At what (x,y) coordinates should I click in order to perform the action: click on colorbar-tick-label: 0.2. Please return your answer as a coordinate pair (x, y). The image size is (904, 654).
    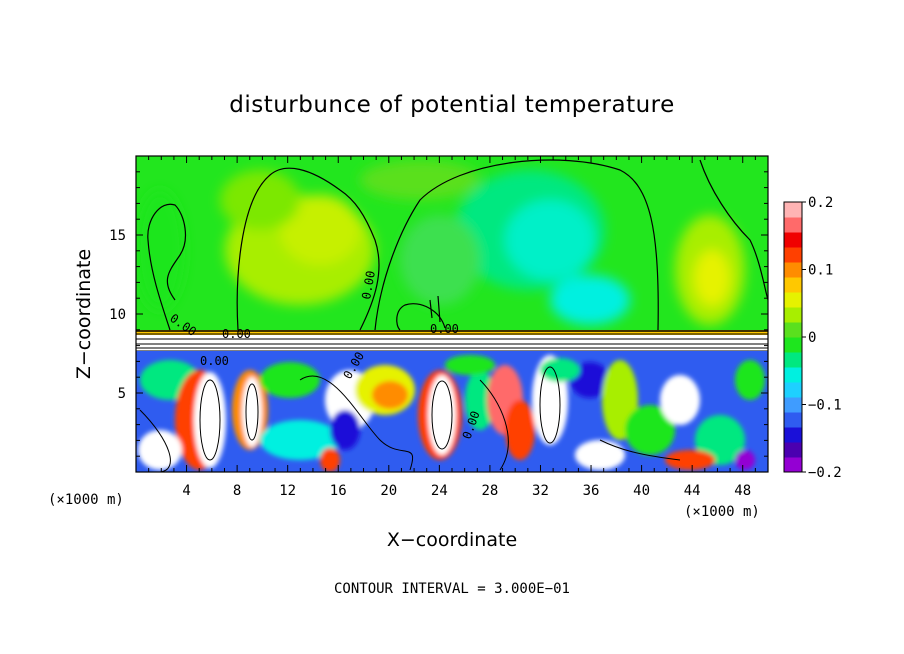
    Looking at the image, I should click on (820, 203).